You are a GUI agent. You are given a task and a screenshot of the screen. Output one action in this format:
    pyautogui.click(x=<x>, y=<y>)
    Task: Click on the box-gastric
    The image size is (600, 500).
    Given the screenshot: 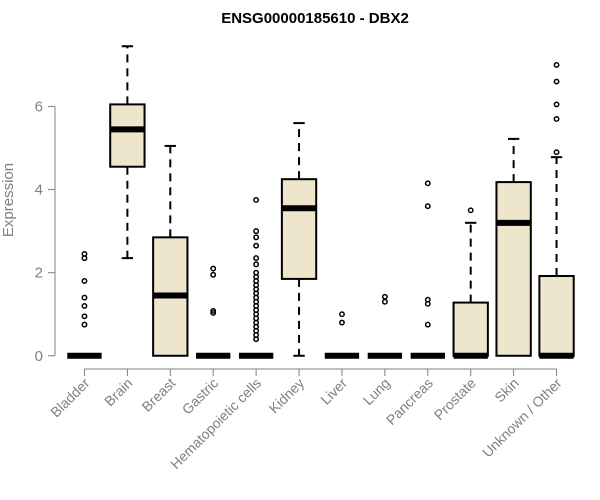 What is the action you would take?
    pyautogui.click(x=213, y=312)
    